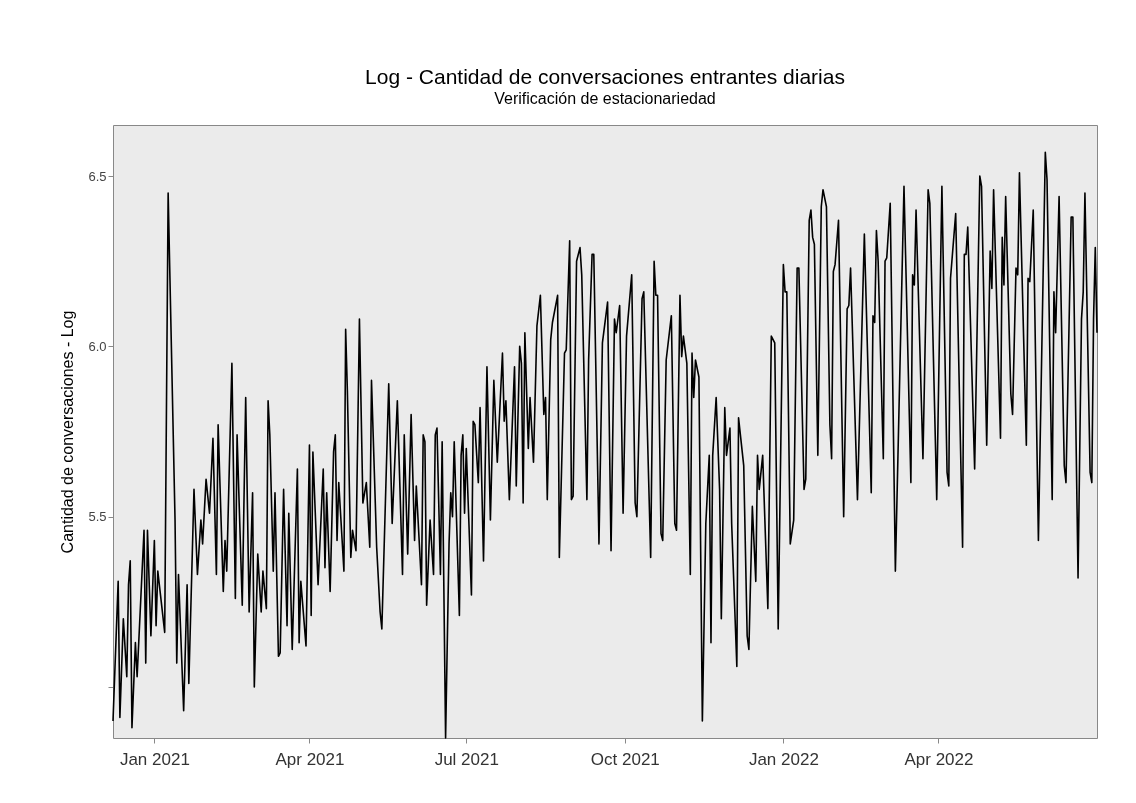 Image resolution: width=1136 pixels, height=803 pixels. I want to click on y-tick-label: 5.5, so click(97, 517).